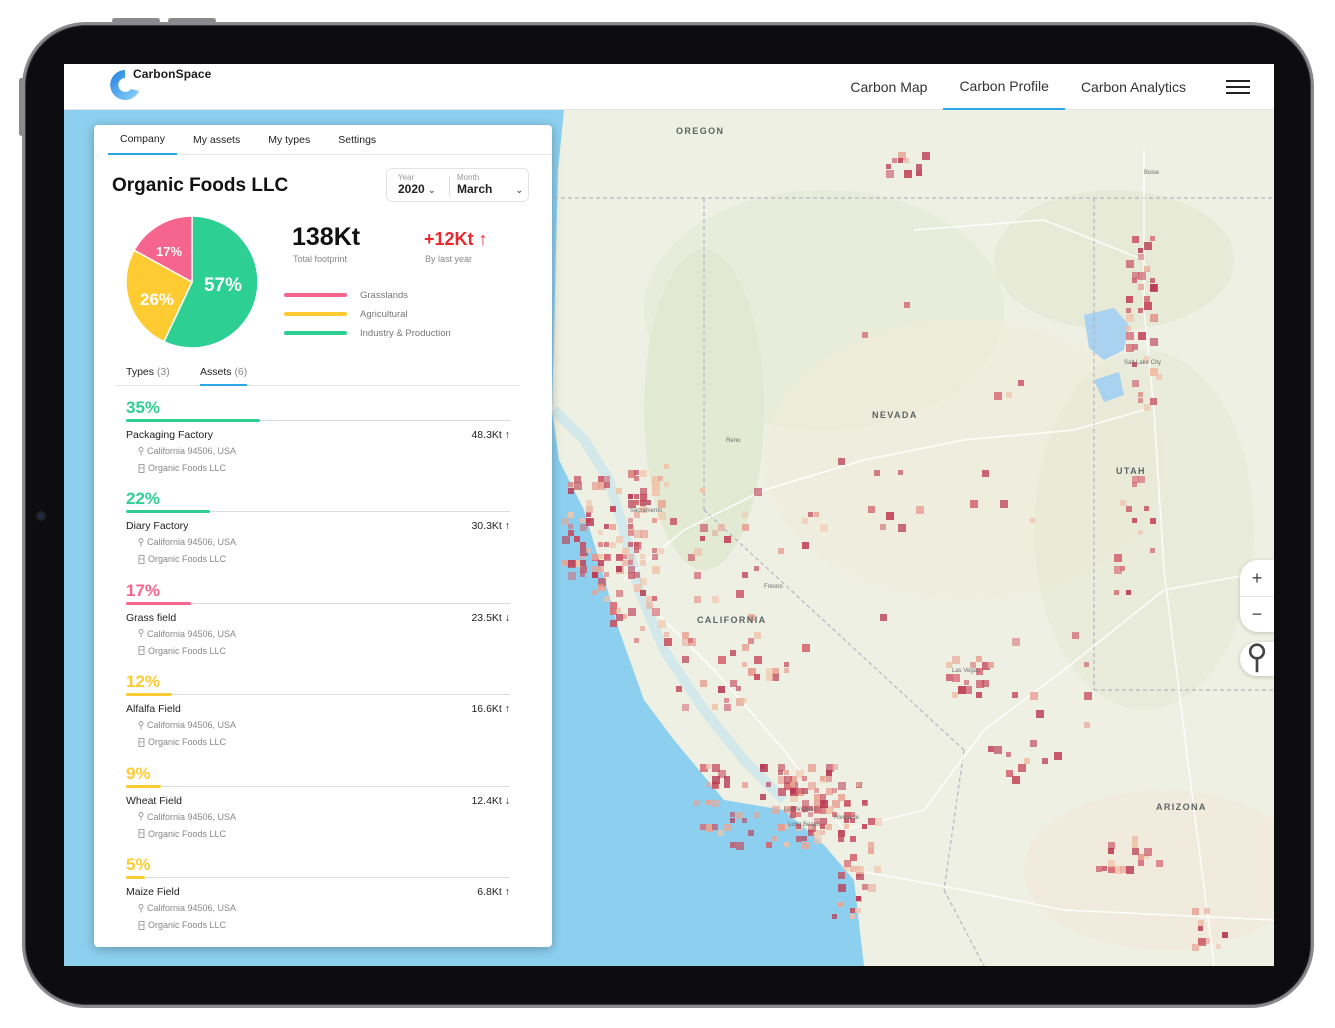 This screenshot has height=1028, width=1335. What do you see at coordinates (490, 526) in the screenshot?
I see `asset-value: 30.3Kt ↑` at bounding box center [490, 526].